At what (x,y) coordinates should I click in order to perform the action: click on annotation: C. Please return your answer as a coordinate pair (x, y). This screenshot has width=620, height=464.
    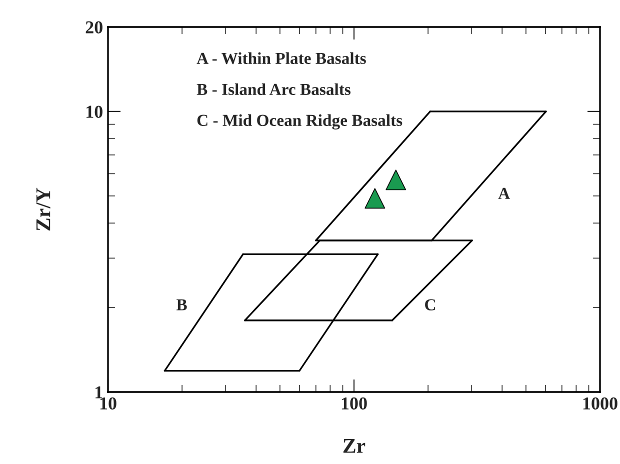
    Looking at the image, I should click on (430, 304).